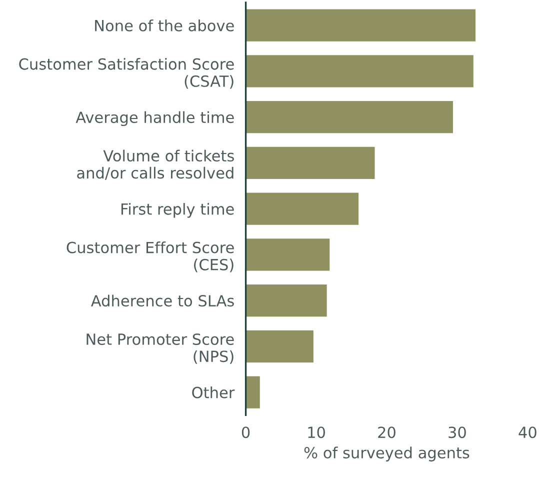  I want to click on y-tick-label: Net Promoter Score (NPS), so click(160, 348).